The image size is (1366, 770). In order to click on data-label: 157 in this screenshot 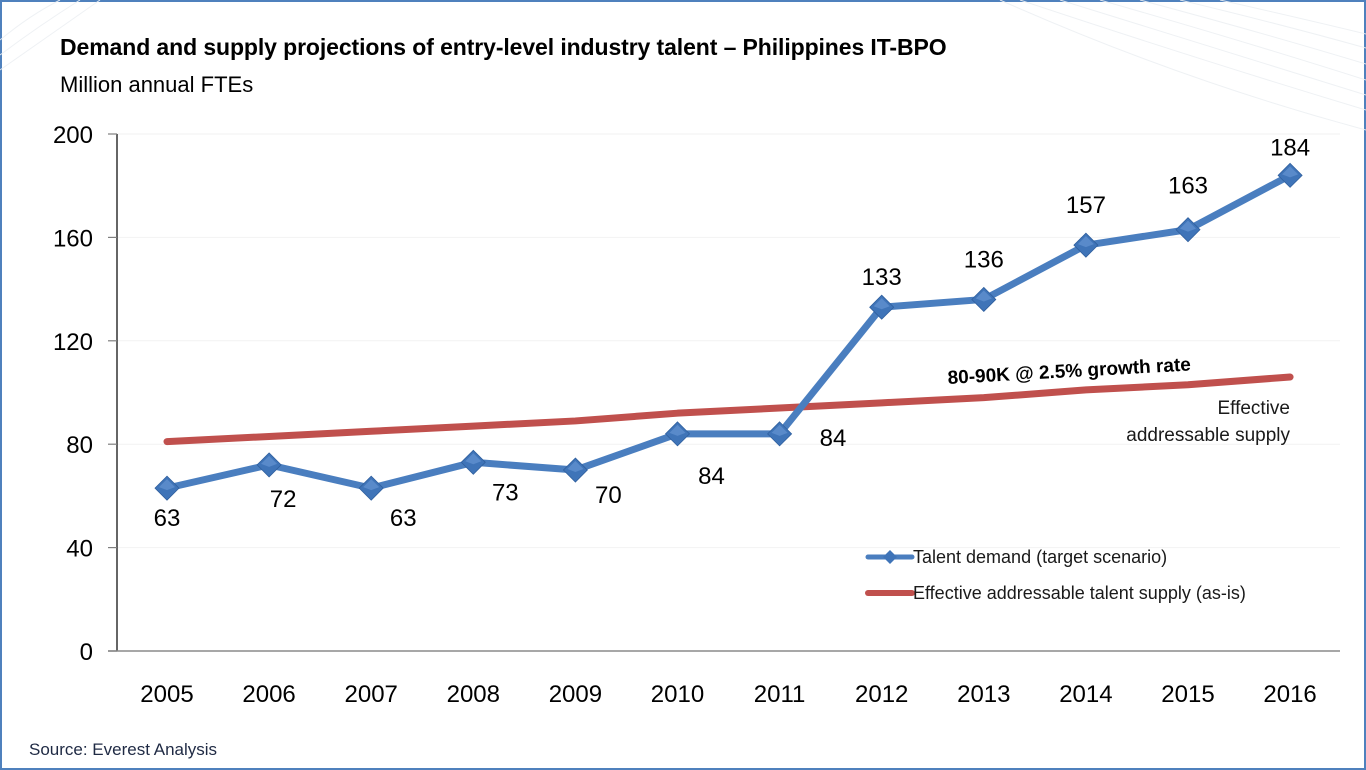, I will do `click(1086, 205)`.